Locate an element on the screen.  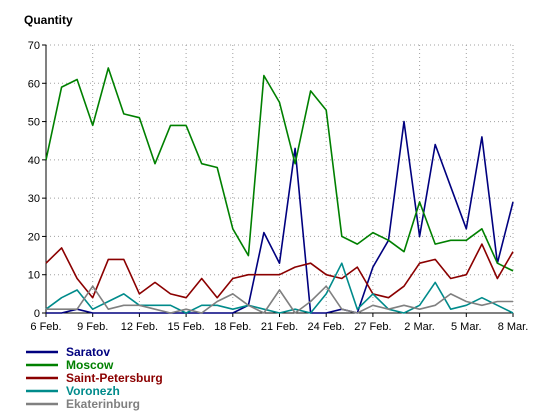
legend-label: Saint-Petersburg is located at coordinates (114, 378).